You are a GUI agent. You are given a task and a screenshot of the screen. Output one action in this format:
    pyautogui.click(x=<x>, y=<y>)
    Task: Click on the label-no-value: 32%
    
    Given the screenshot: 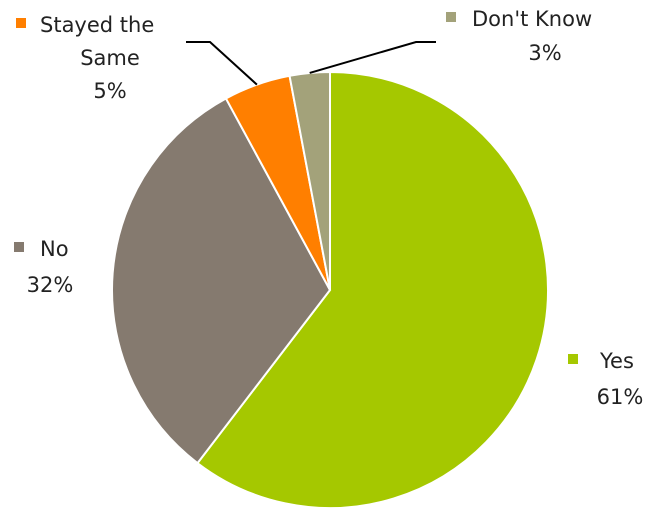 What is the action you would take?
    pyautogui.click(x=50, y=285)
    